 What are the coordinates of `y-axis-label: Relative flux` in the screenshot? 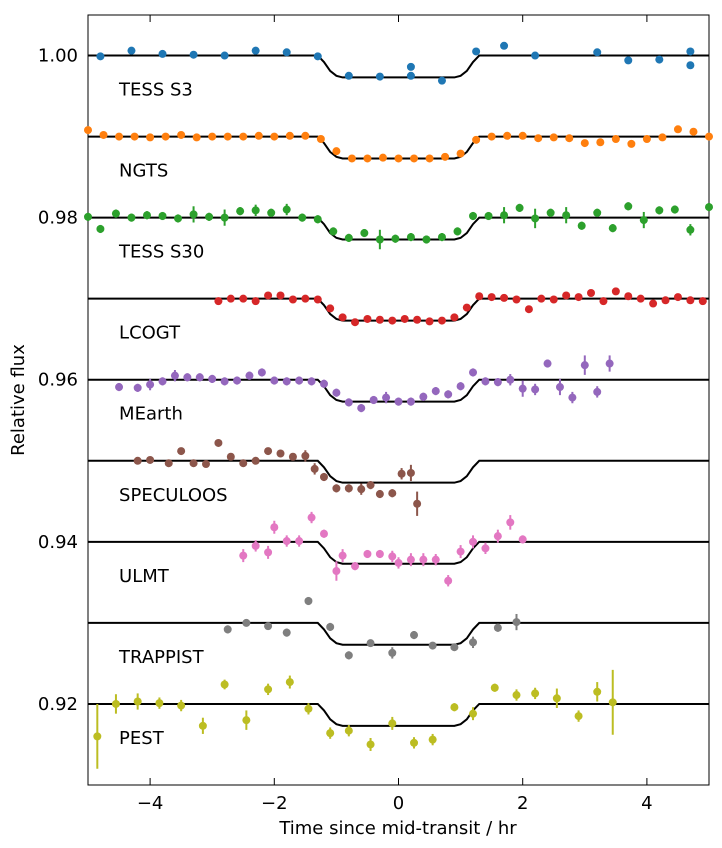 It's located at (18, 400).